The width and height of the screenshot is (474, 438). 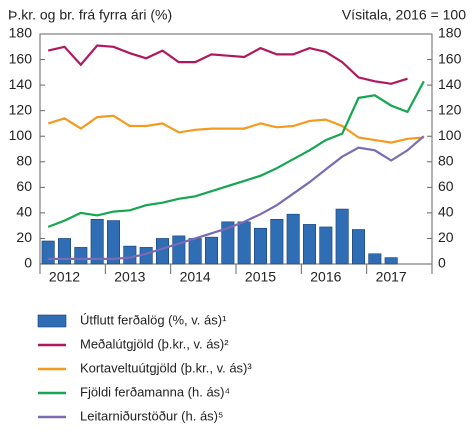 What do you see at coordinates (21, 135) in the screenshot?
I see `y-tick-label: 100` at bounding box center [21, 135].